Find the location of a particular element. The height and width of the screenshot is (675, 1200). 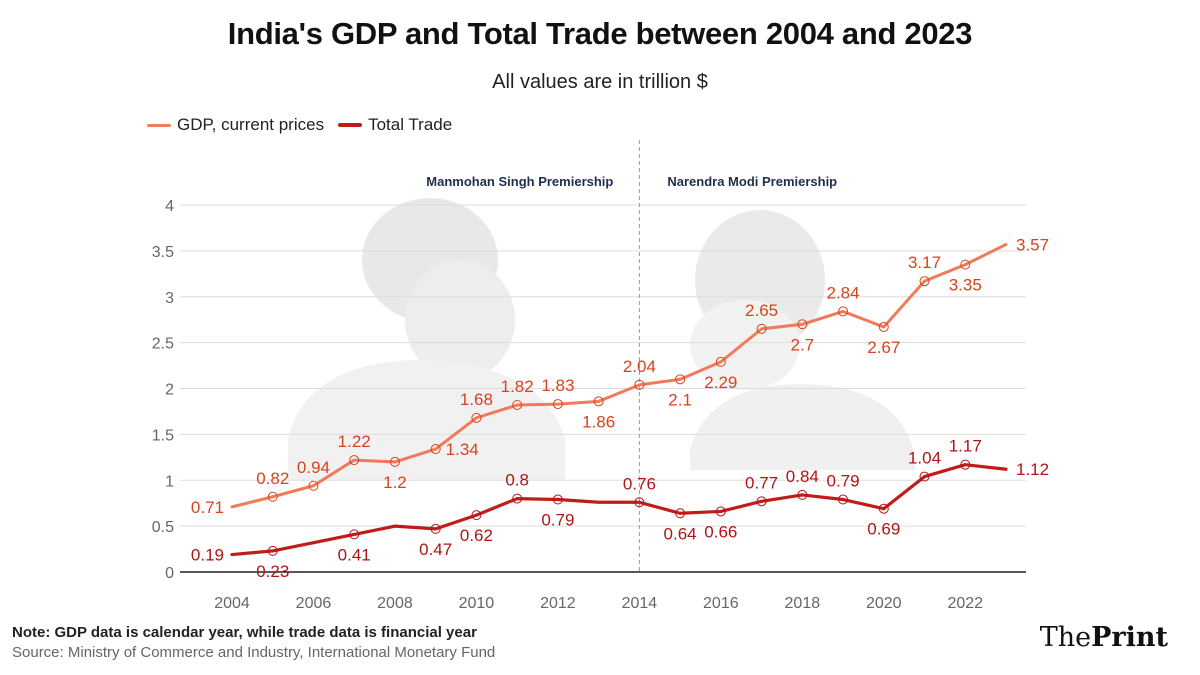

trade-data-label: 1.17 is located at coordinates (965, 446).